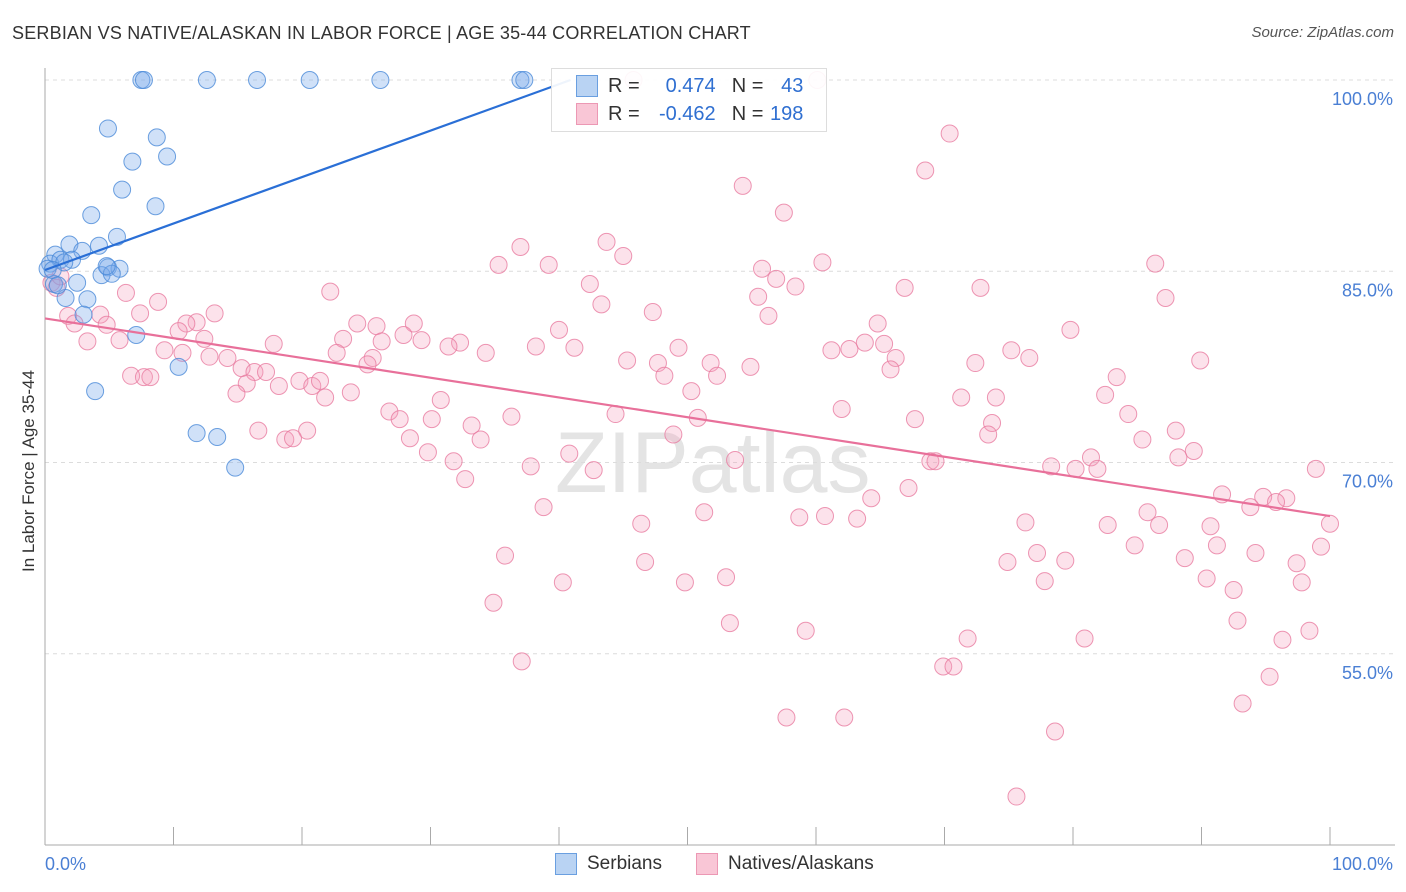  Describe the element at coordinates (28, 471) in the screenshot. I see `y-axis-label: In Labor Force | Age 35-44` at that location.